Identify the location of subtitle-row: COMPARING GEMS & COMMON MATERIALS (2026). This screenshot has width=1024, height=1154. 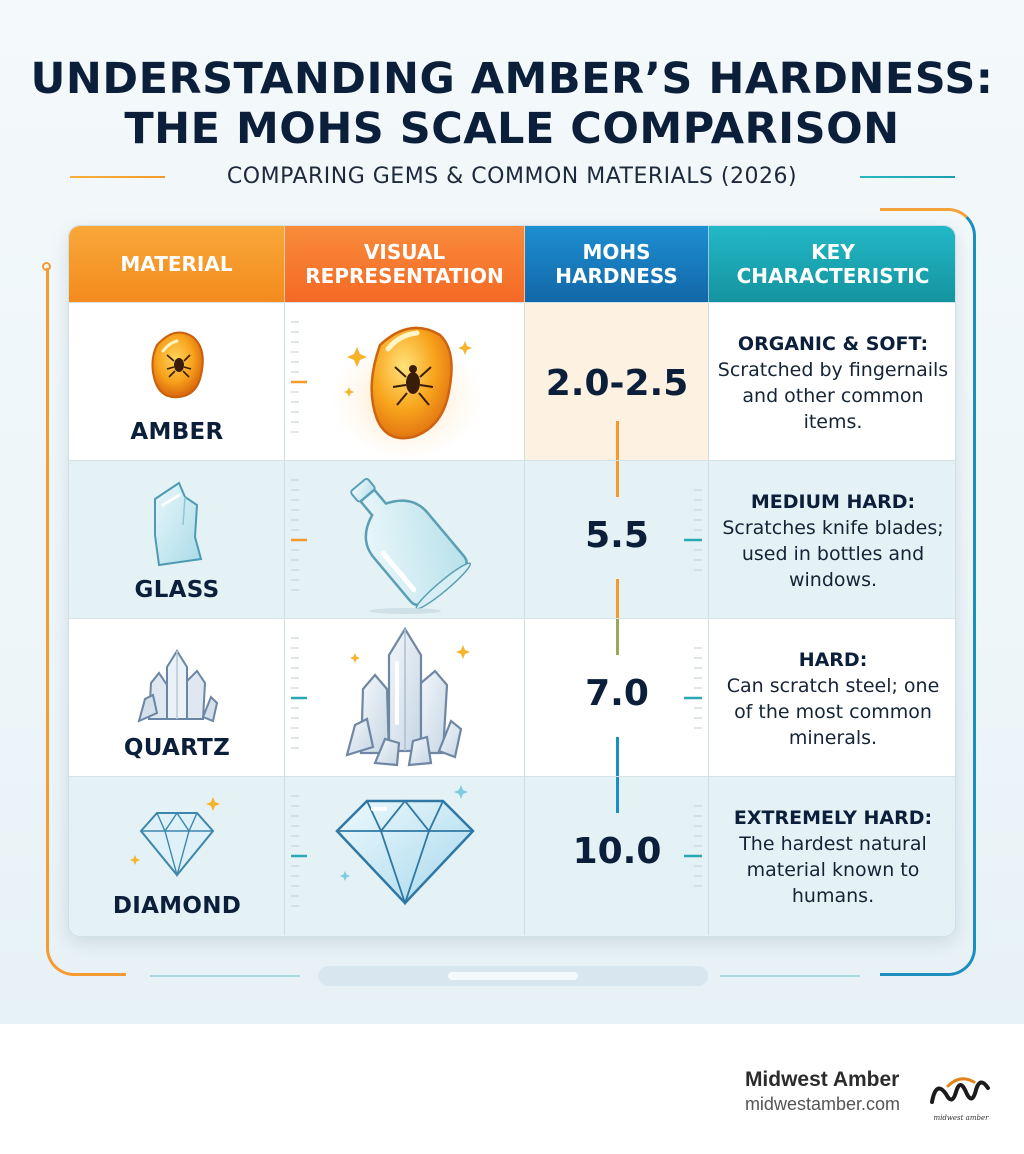
(512, 178).